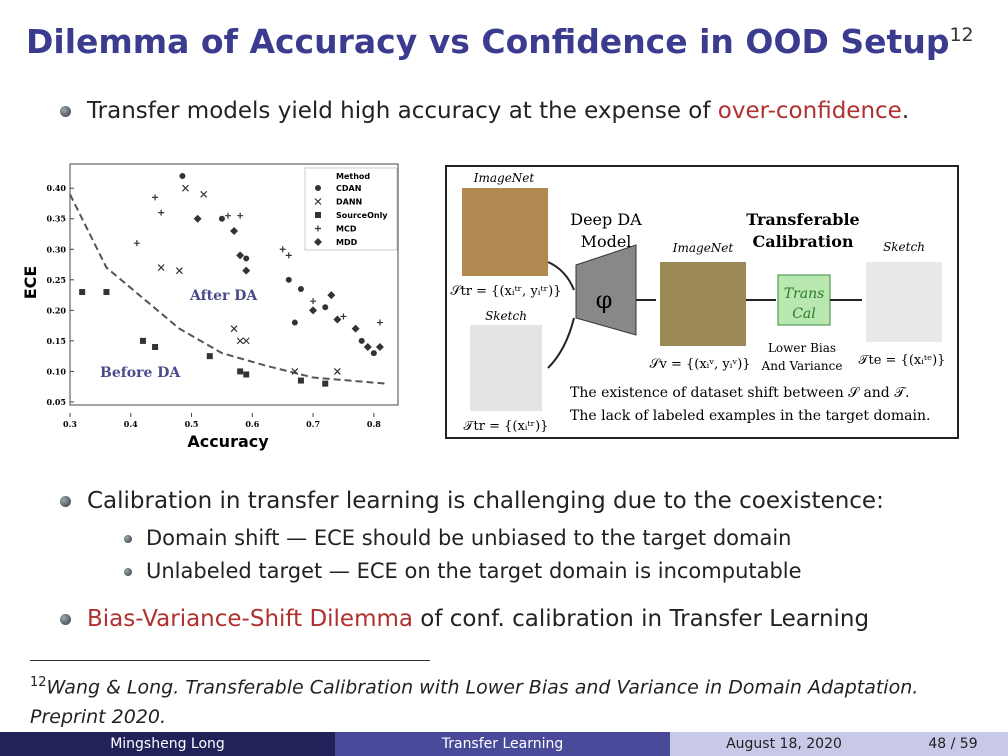  What do you see at coordinates (606, 290) in the screenshot?
I see `model-shape` at bounding box center [606, 290].